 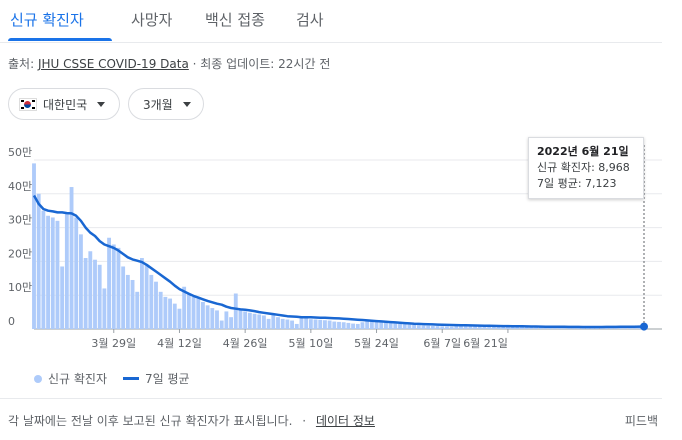 I want to click on tab-deaths: 사망자, so click(x=152, y=20).